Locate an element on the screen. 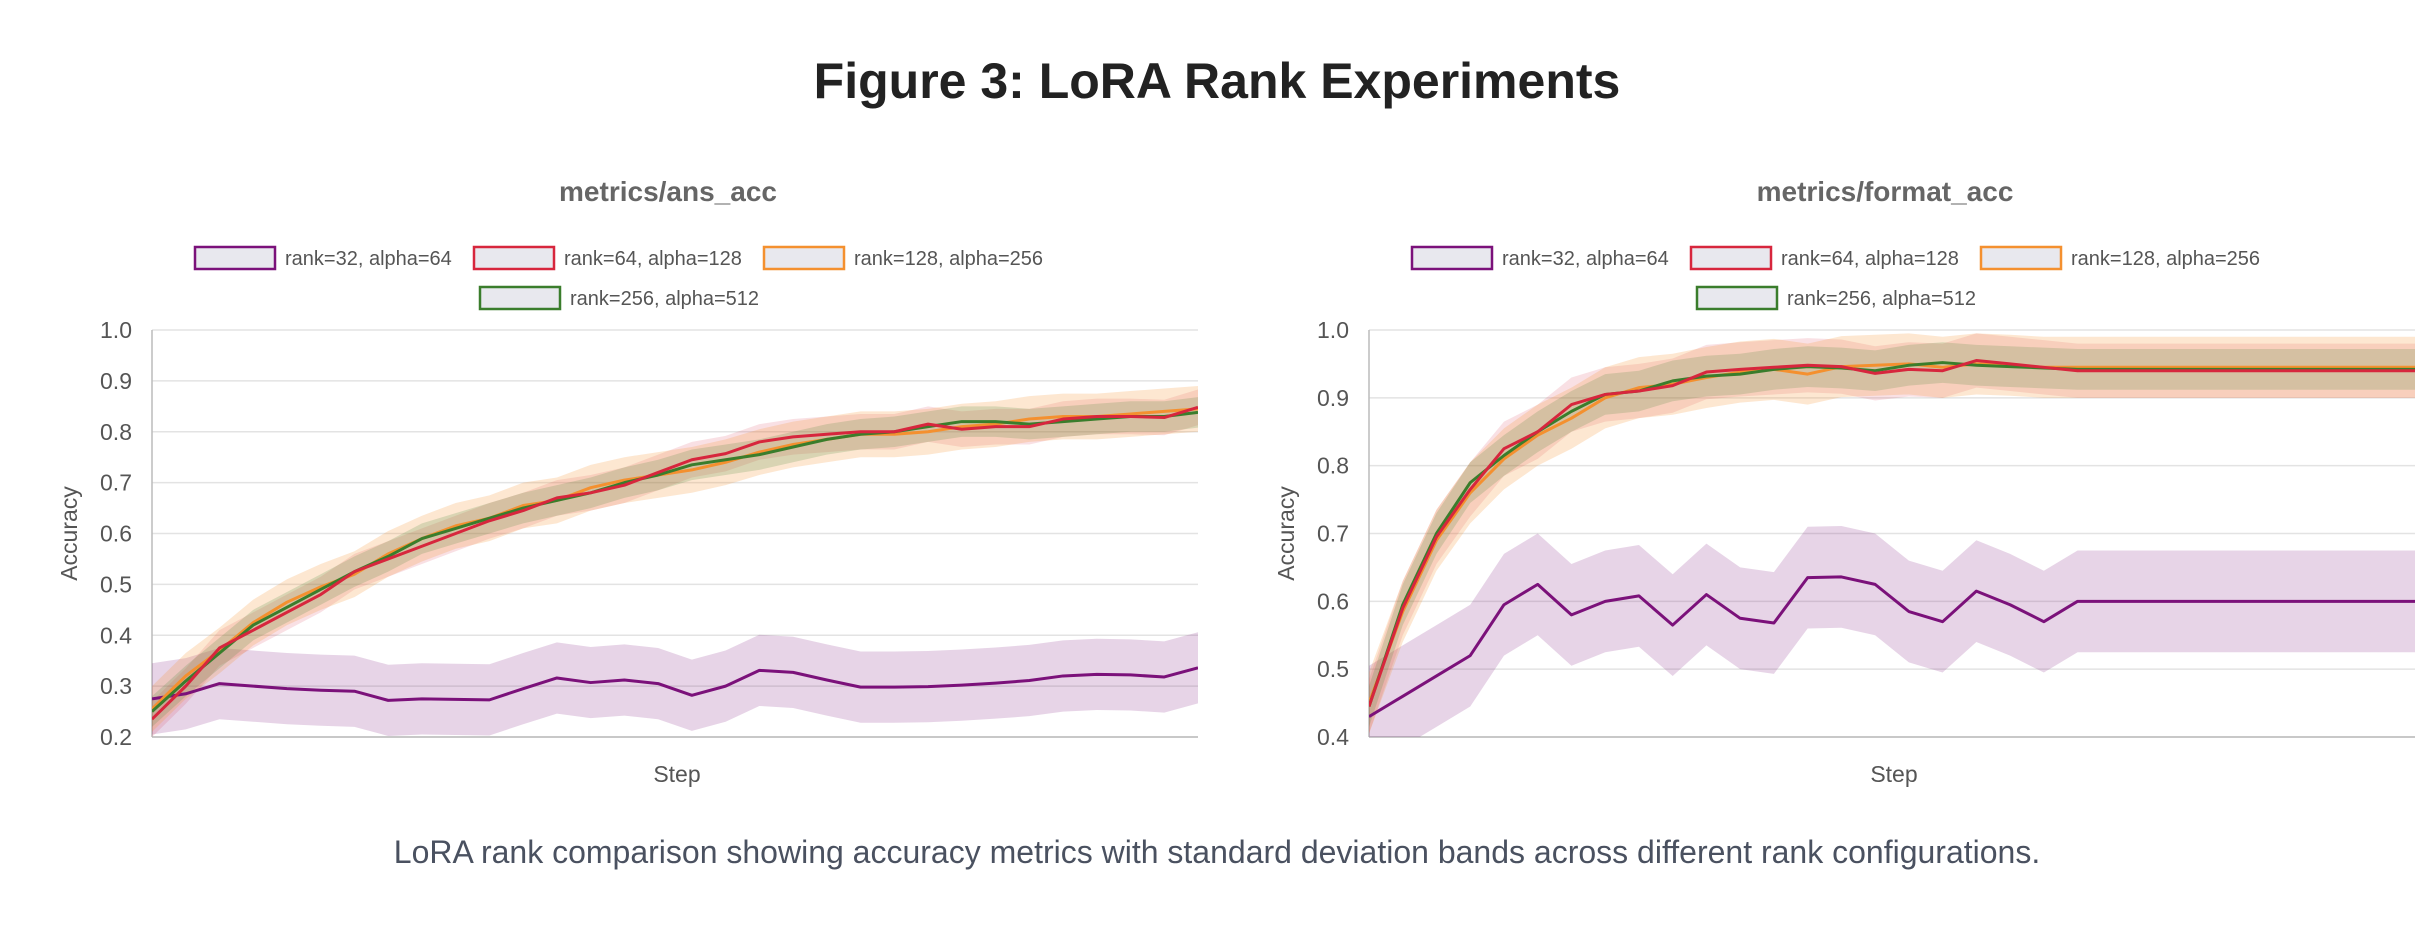 This screenshot has width=2434, height=928. y-tick-label: 0.3 is located at coordinates (116, 686).